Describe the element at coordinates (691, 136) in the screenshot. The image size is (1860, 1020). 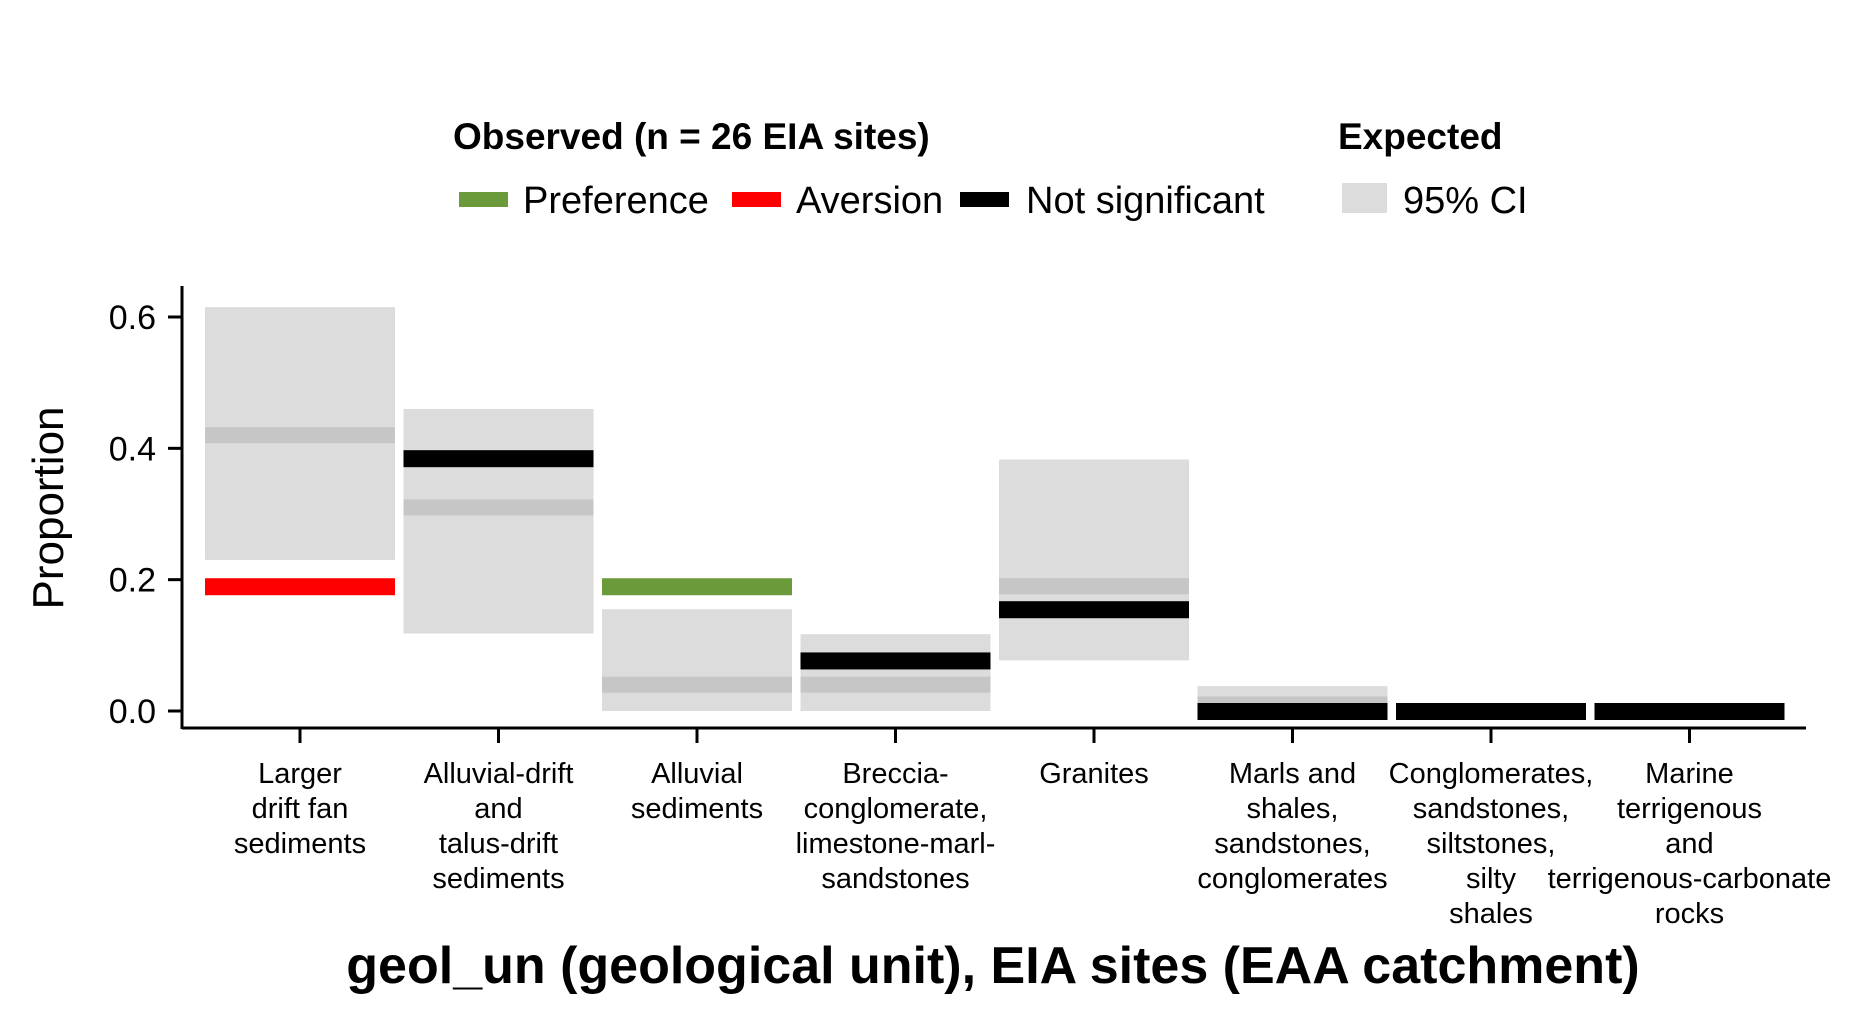
I see `legend-observed-title: Observed (n = 26 EIA sites)` at that location.